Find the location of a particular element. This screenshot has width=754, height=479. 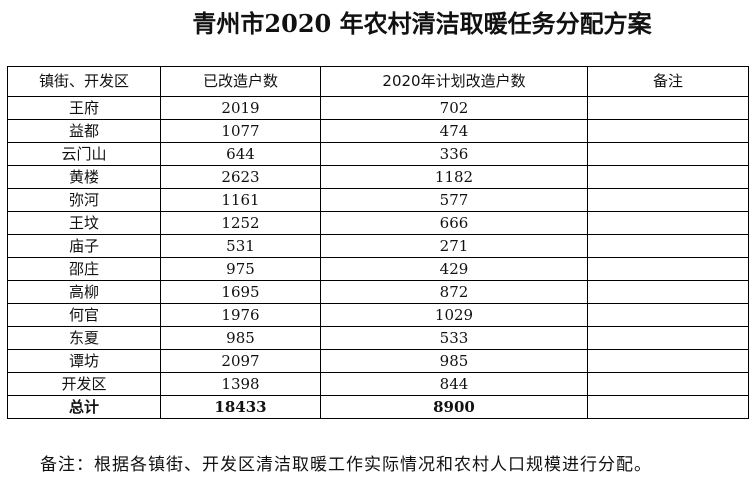

footnote: 备注：根据各镇街、开发区清洁取暖工作实际情况和农村人口规模进行分配。 is located at coordinates (346, 465).